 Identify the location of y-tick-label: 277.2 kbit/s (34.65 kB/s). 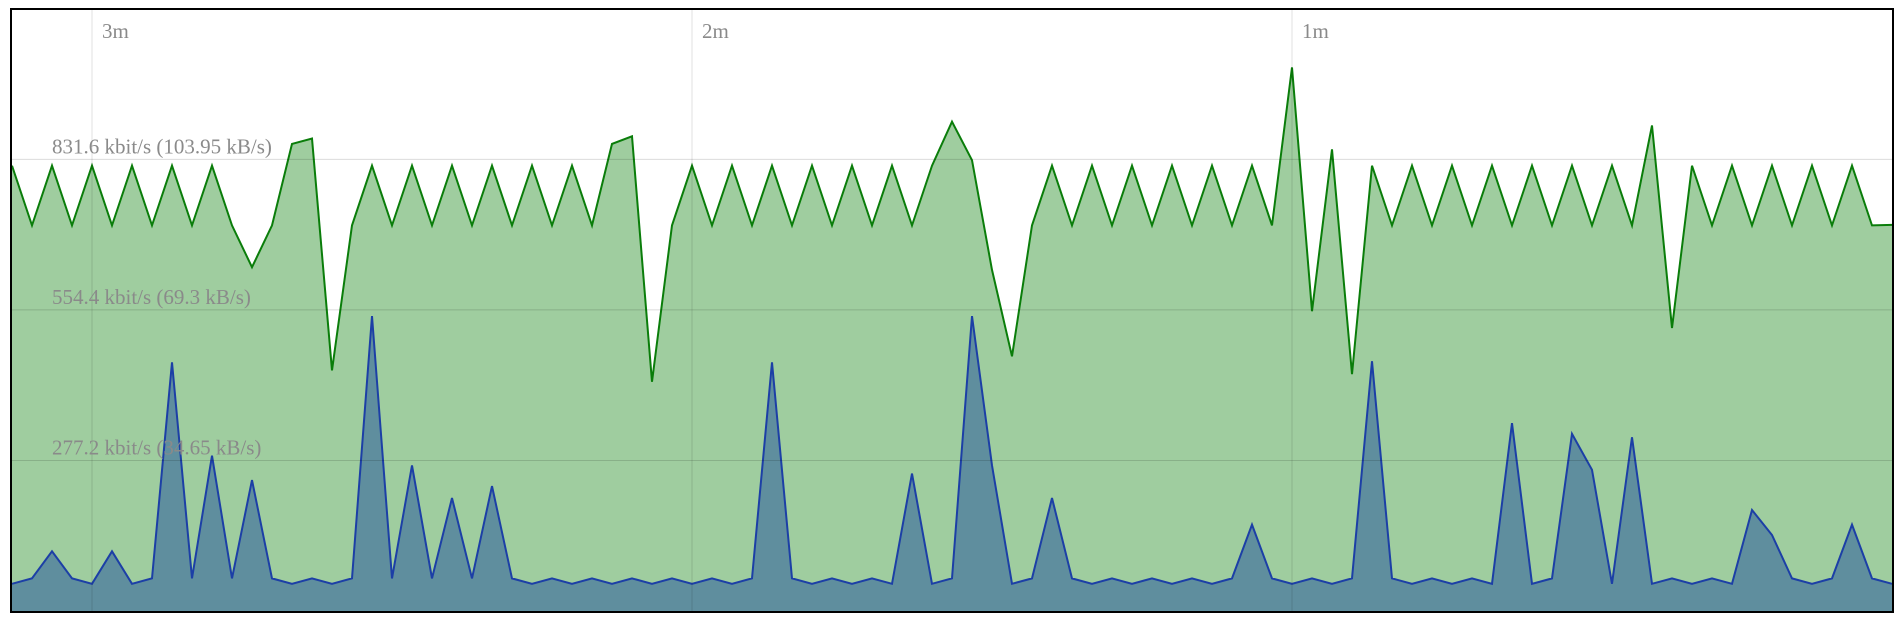
(156, 447).